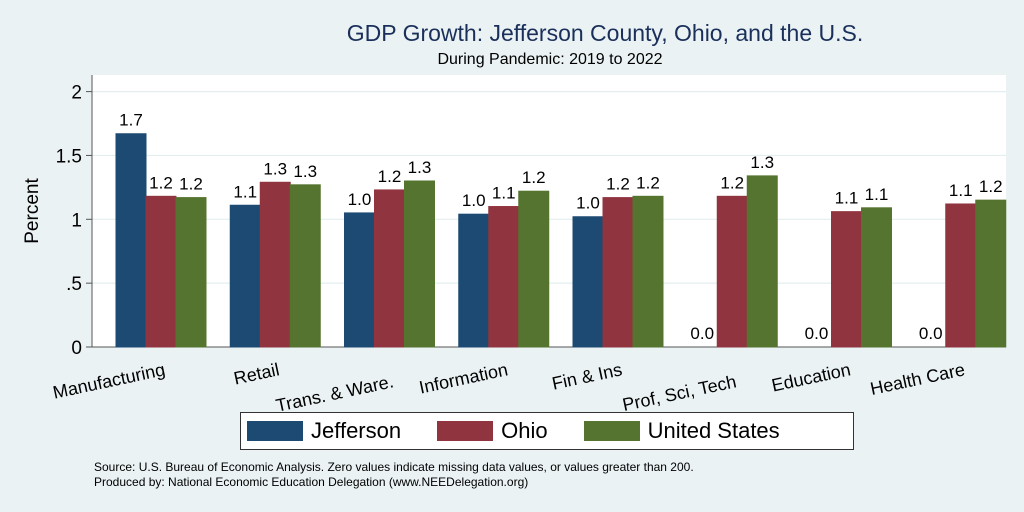 This screenshot has height=512, width=1024. I want to click on x-tick-label: Manufacturing, so click(109, 380).